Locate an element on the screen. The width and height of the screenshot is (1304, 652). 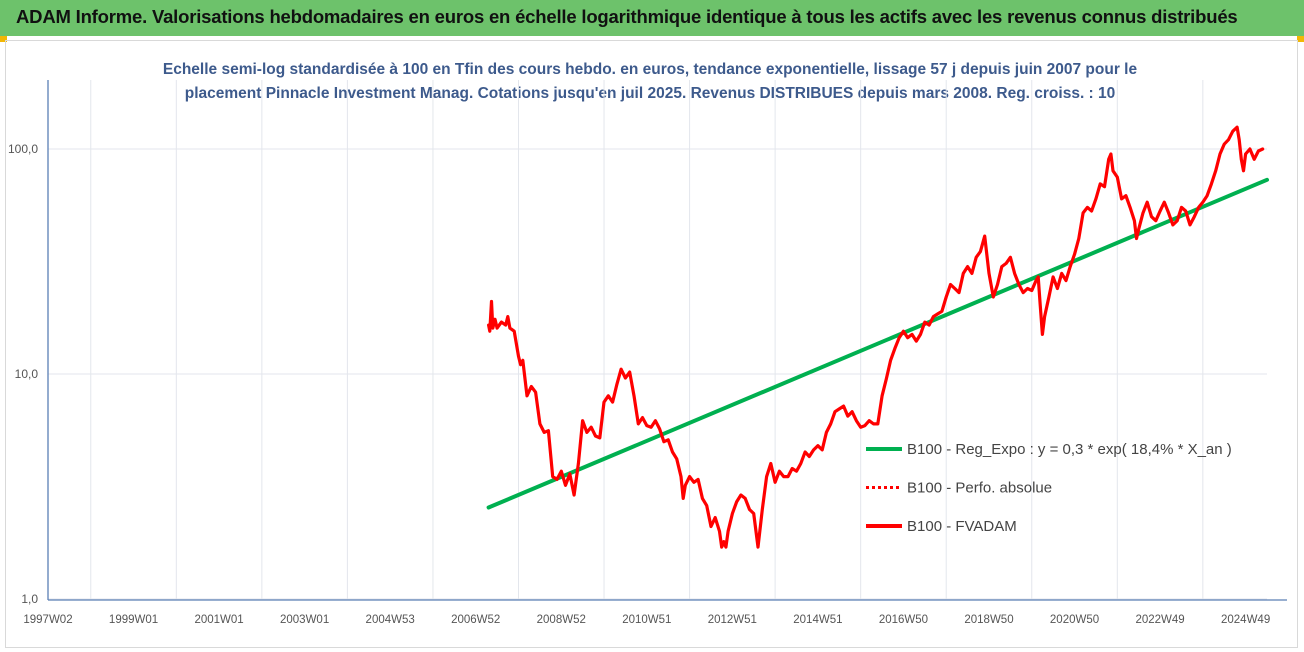
x-tick-label: 1999W01 is located at coordinates (133, 620).